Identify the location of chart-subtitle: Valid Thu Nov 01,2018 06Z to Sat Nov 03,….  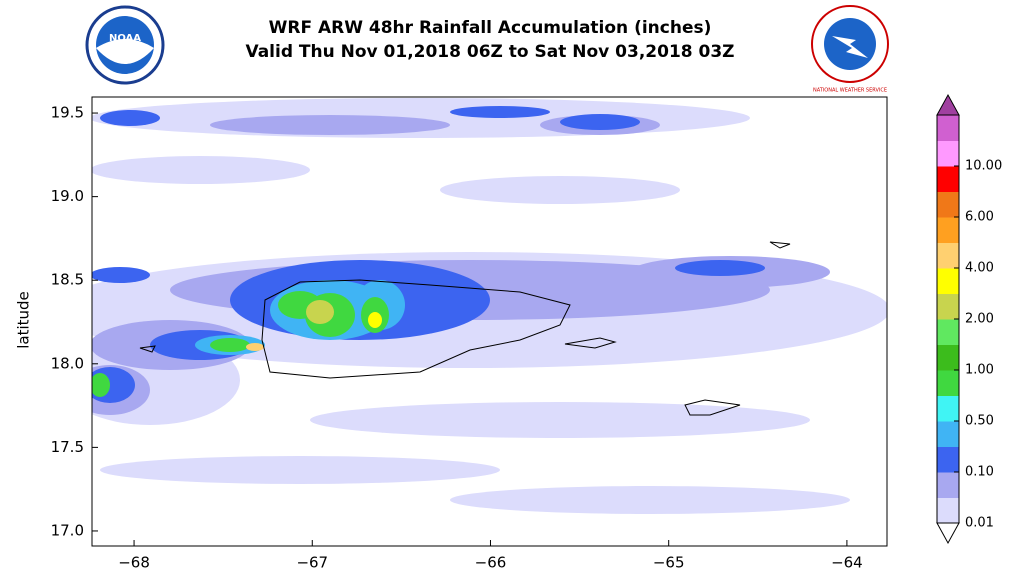
(489, 52).